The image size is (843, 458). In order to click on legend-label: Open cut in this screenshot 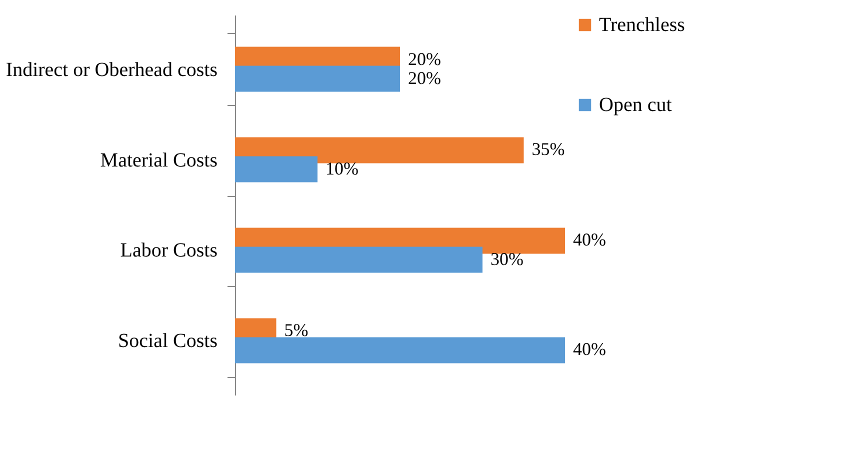, I will do `click(635, 105)`.